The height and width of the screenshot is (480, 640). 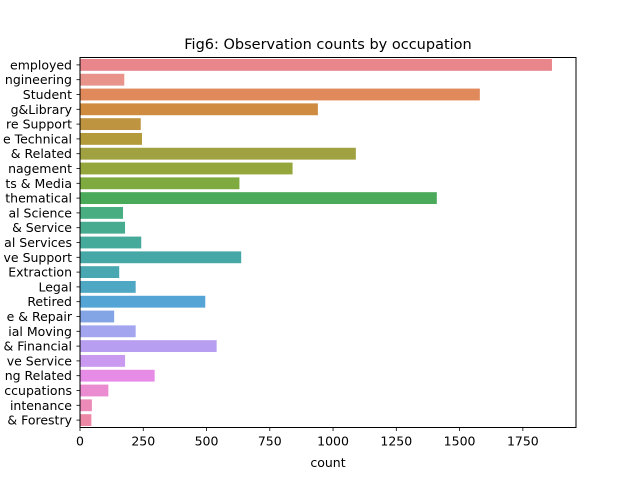 What do you see at coordinates (38, 183) in the screenshot?
I see `y-tick-label: ts & Media` at bounding box center [38, 183].